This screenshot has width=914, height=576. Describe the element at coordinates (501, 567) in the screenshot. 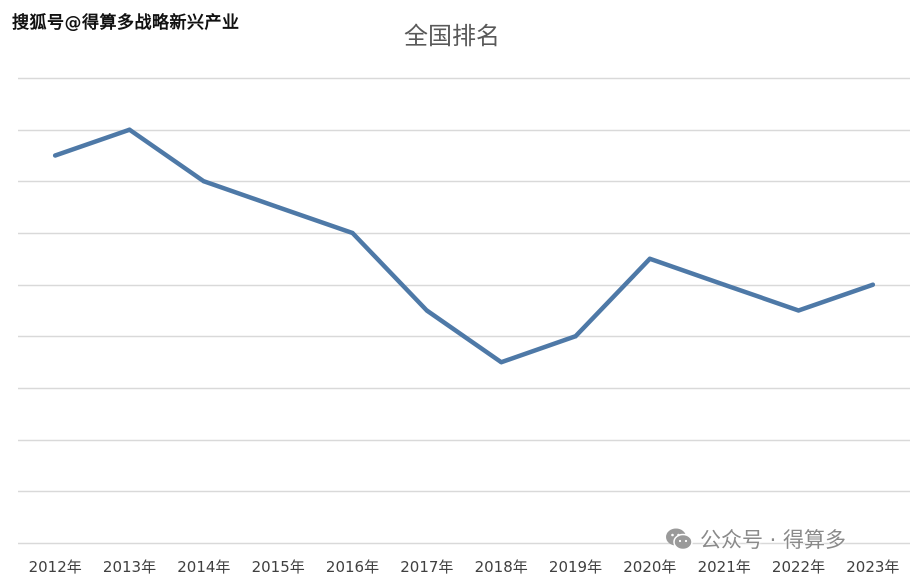

I see `x-tick-label: 2018年` at that location.